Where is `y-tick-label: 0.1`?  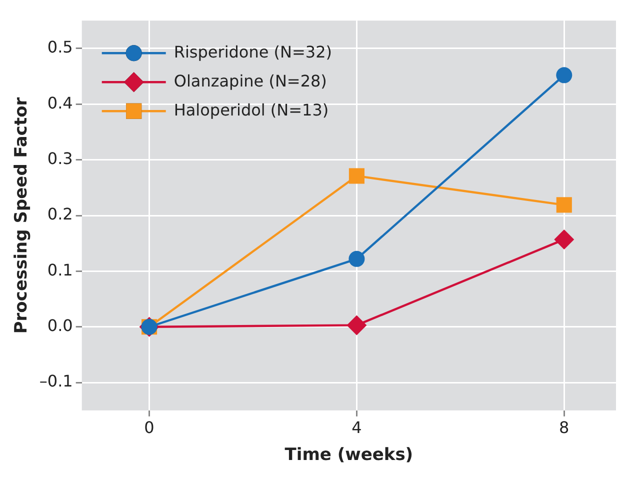
y-tick-label: 0.1 is located at coordinates (60, 270).